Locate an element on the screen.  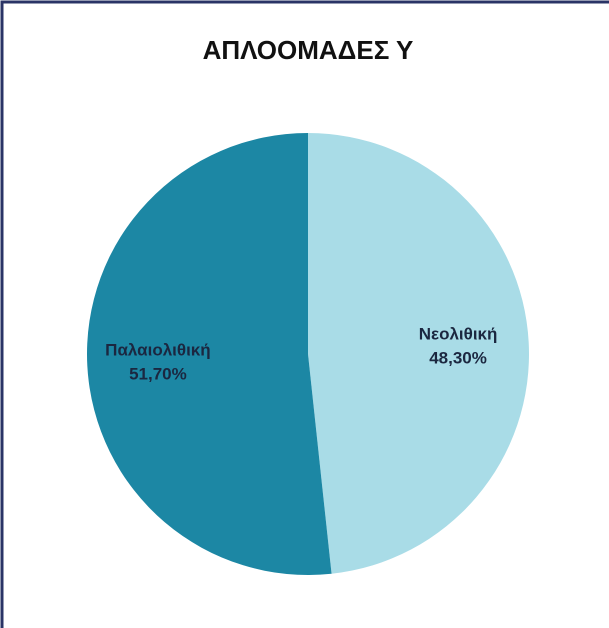
slice-value-label: 48,30% is located at coordinates (458, 357).